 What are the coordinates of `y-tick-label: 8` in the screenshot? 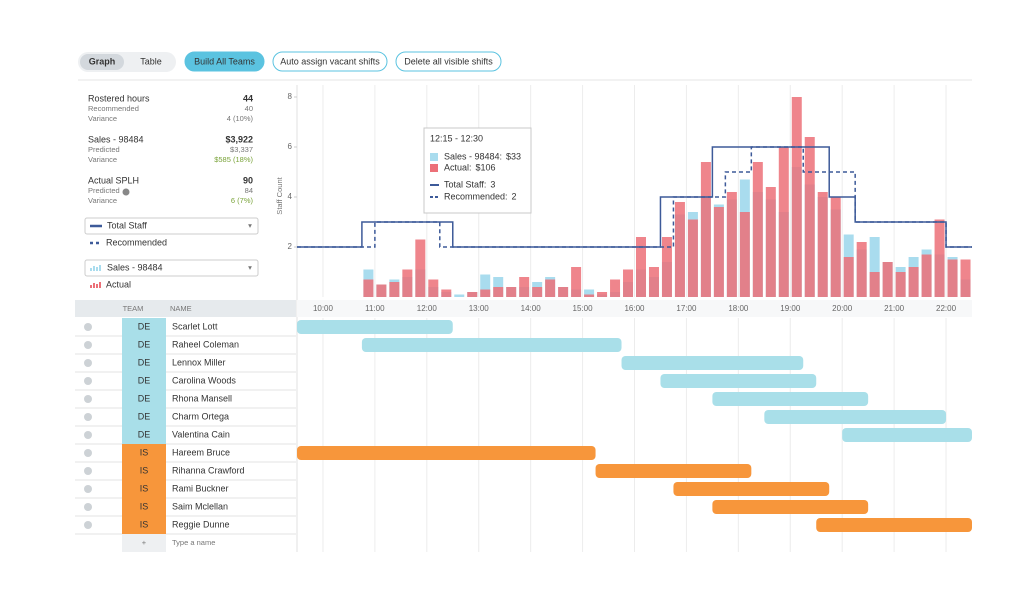 It's located at (290, 96).